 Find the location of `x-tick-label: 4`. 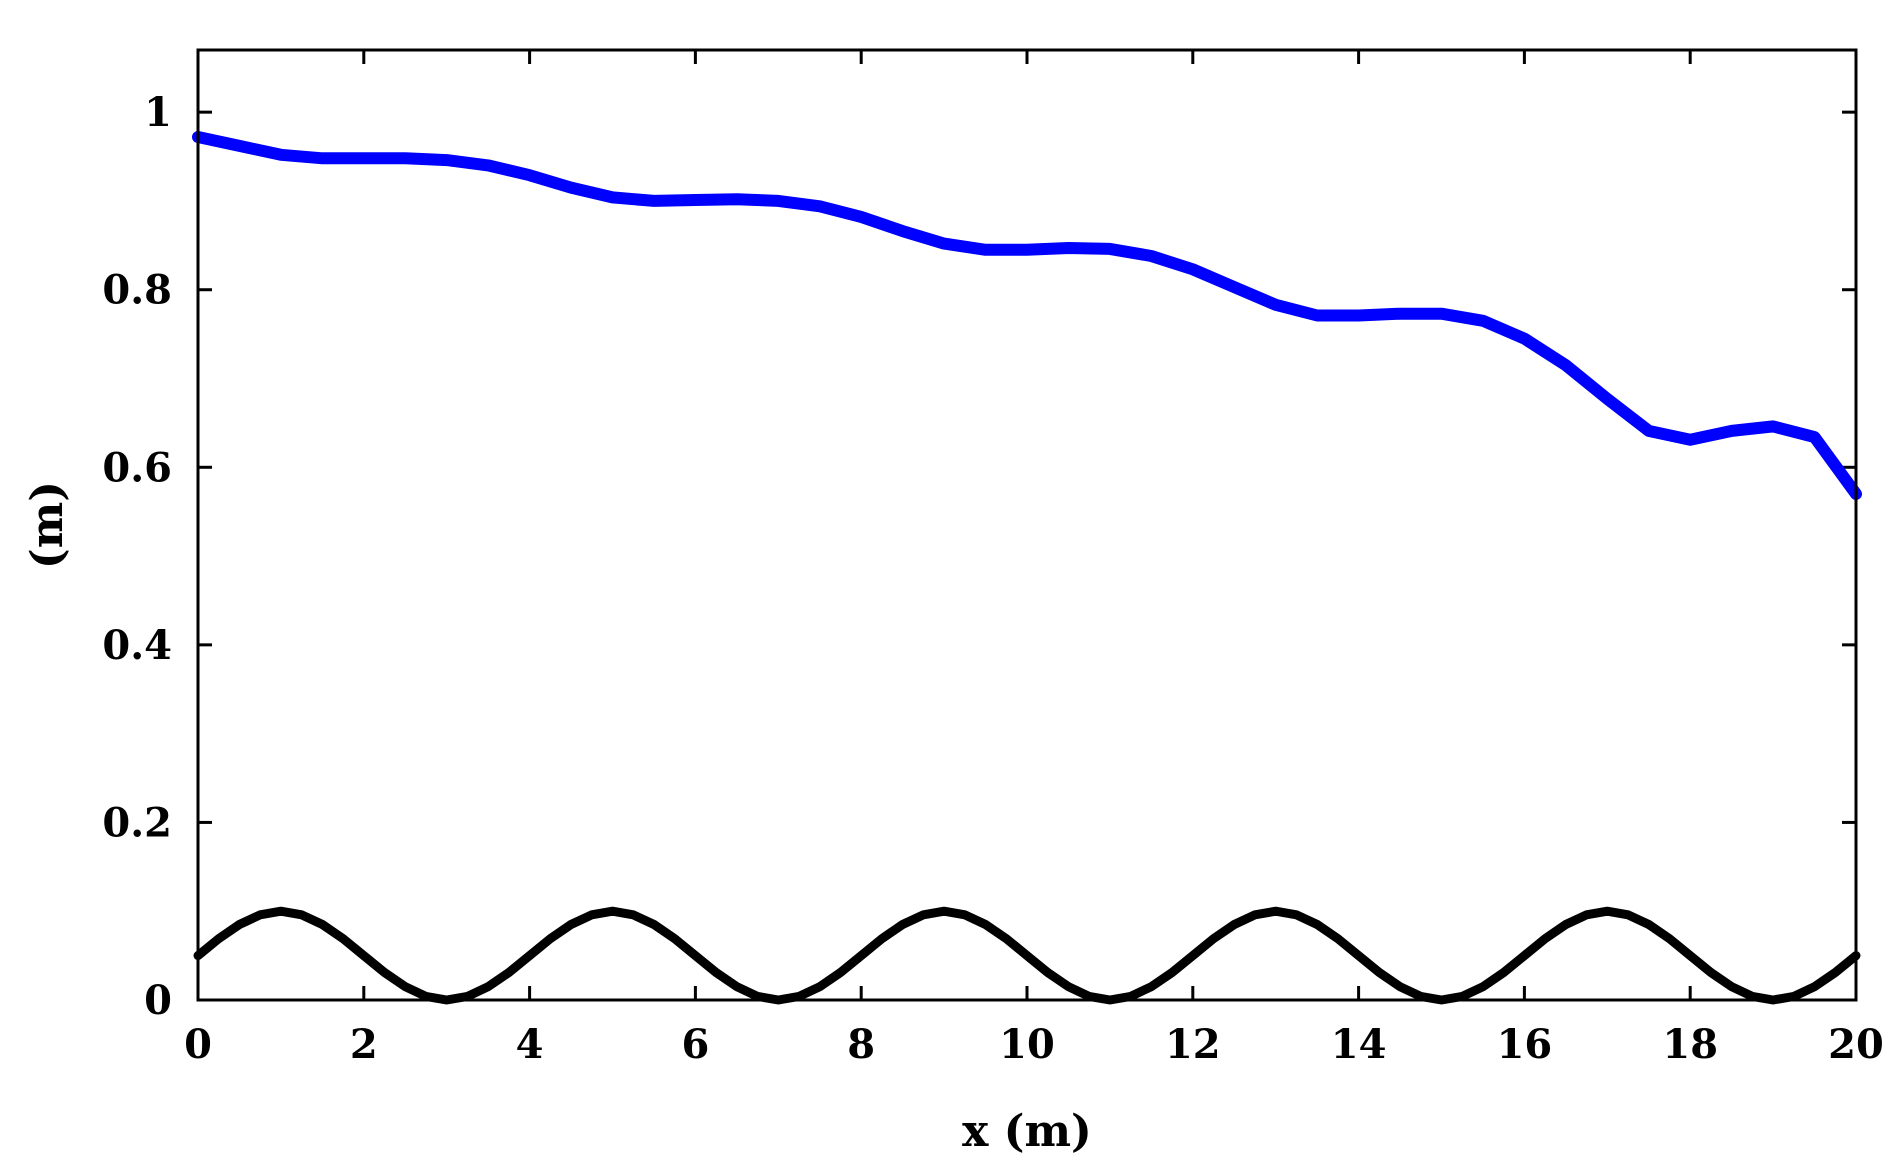

x-tick-label: 4 is located at coordinates (530, 1044).